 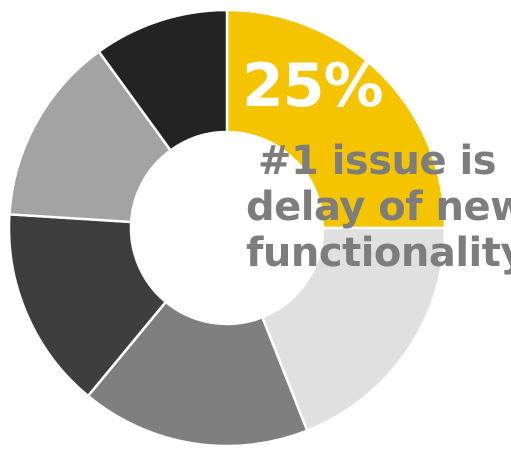 What do you see at coordinates (313, 86) in the screenshot?
I see `highlight-percentage: 25%` at bounding box center [313, 86].